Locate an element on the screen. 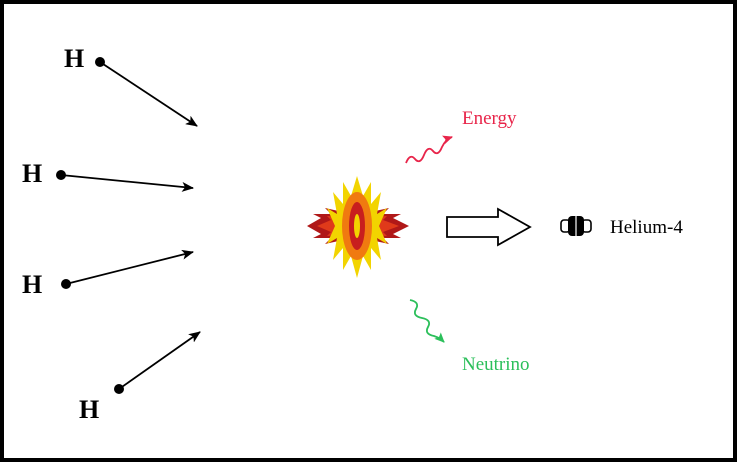 The height and width of the screenshot is (462, 737). hydrogen-1: H is located at coordinates (131, 85).